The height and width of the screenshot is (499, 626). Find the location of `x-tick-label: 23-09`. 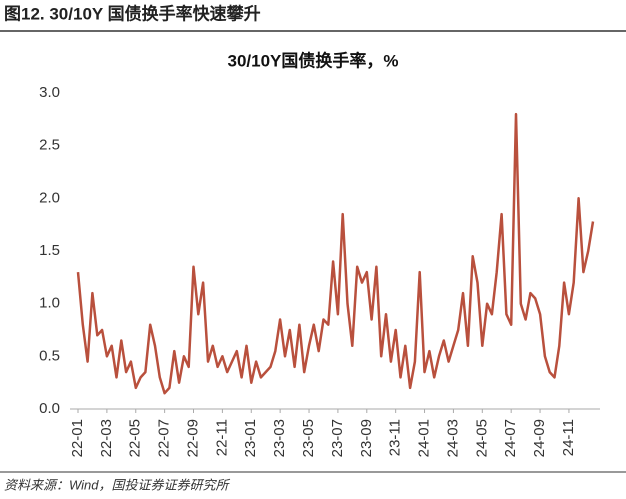

x-tick-label: 23-09 is located at coordinates (366, 438).